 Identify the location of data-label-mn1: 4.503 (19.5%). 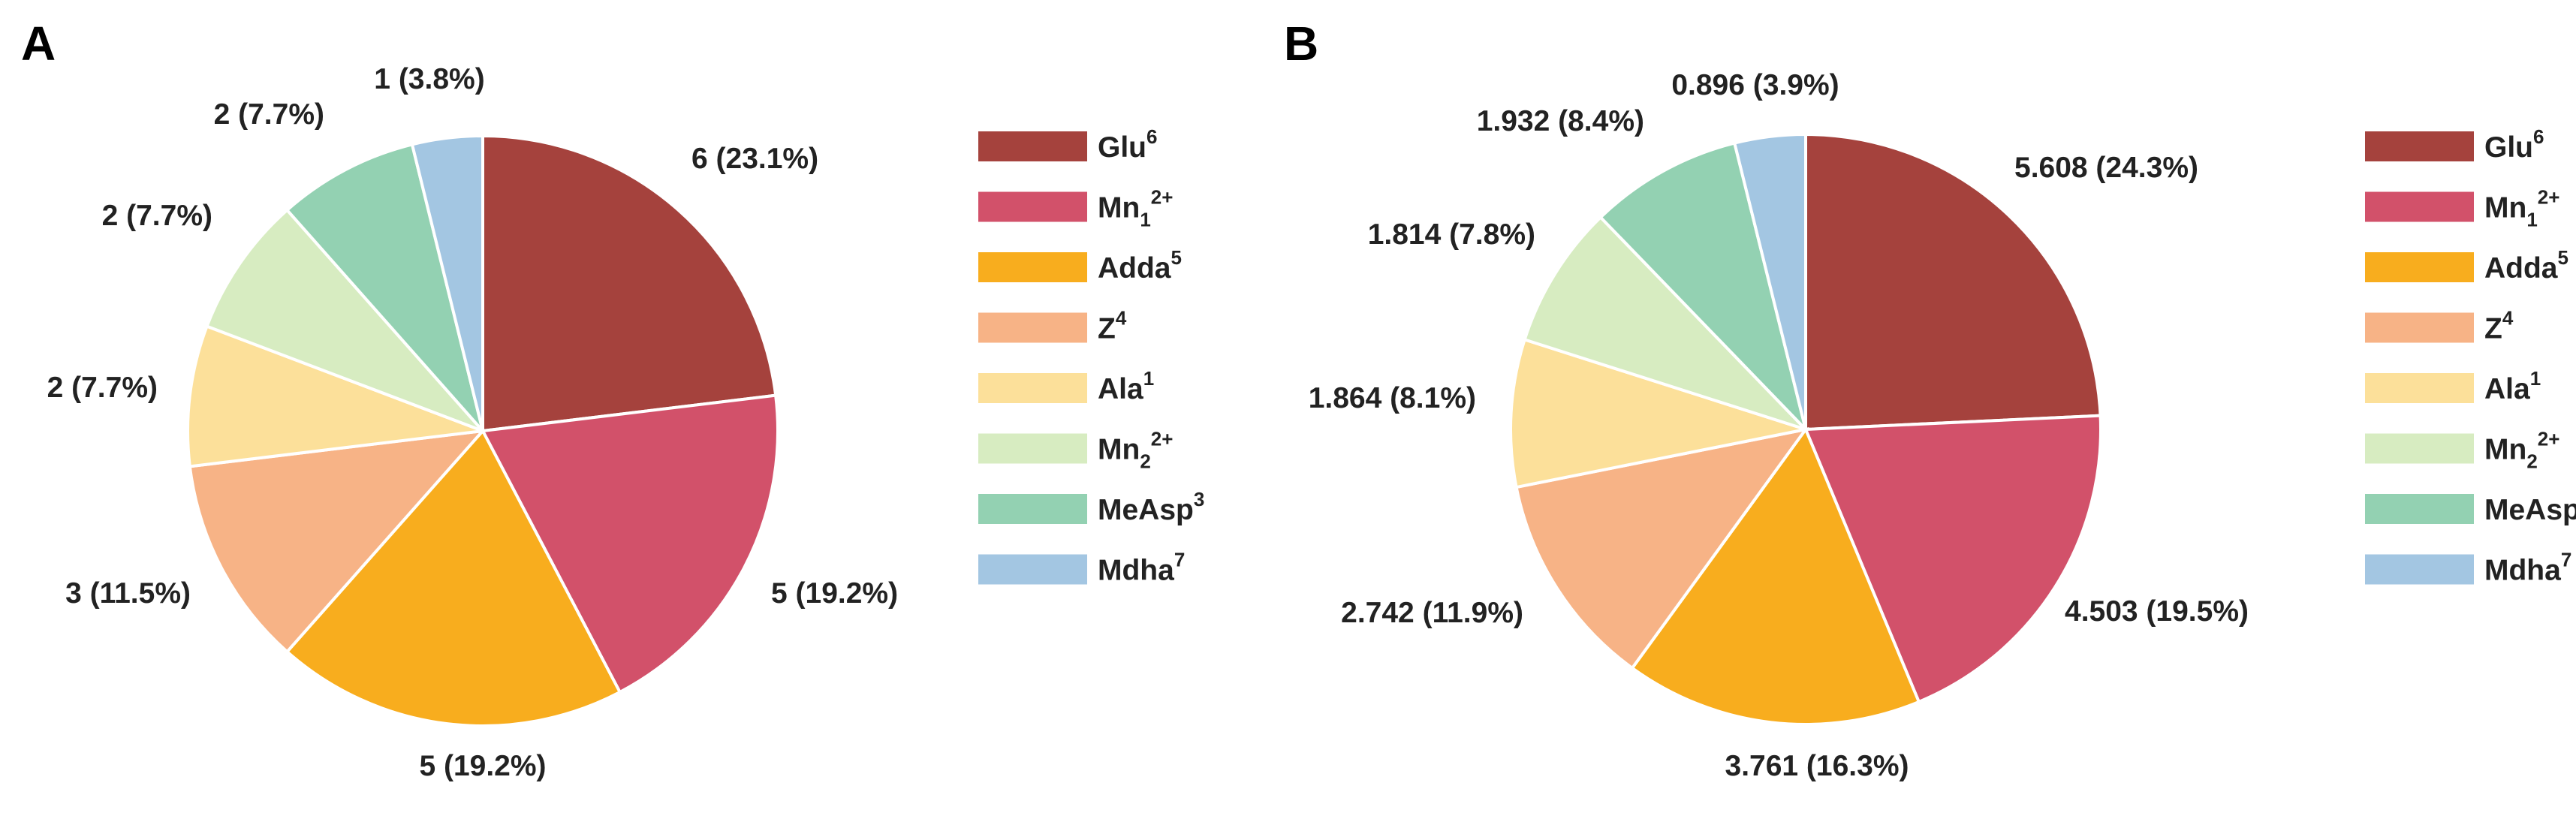
(2157, 611).